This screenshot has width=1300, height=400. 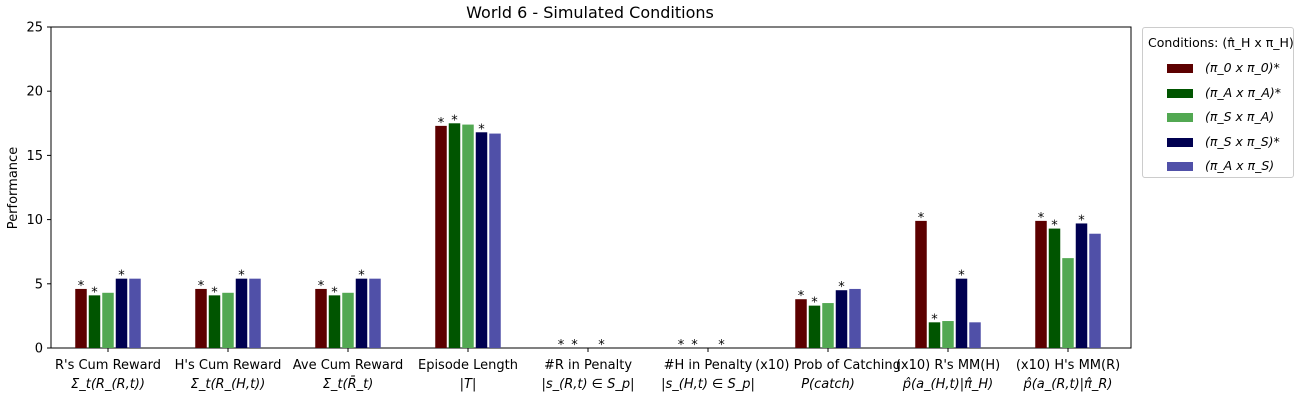 What do you see at coordinates (1240, 165) in the screenshot?
I see `legend-label: (π_A x π_S)` at bounding box center [1240, 165].